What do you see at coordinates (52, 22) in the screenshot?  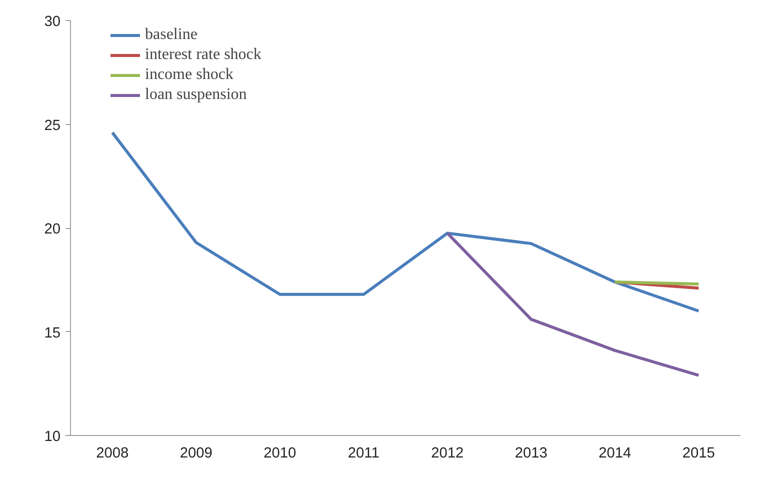 I see `y-tick-label: 30` at bounding box center [52, 22].